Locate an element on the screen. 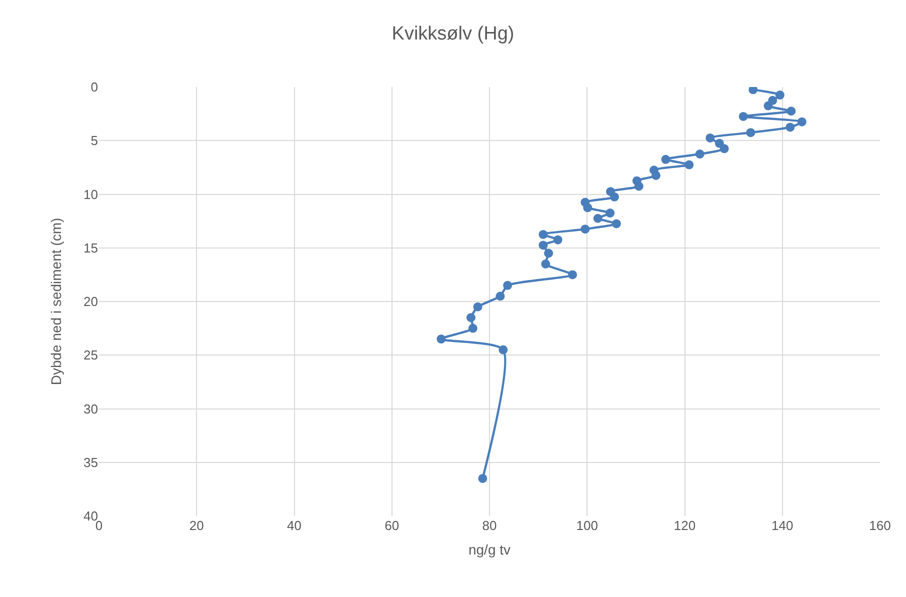 The image size is (906, 597). chart-title: Kvikksølv (Hg) is located at coordinates (453, 33).